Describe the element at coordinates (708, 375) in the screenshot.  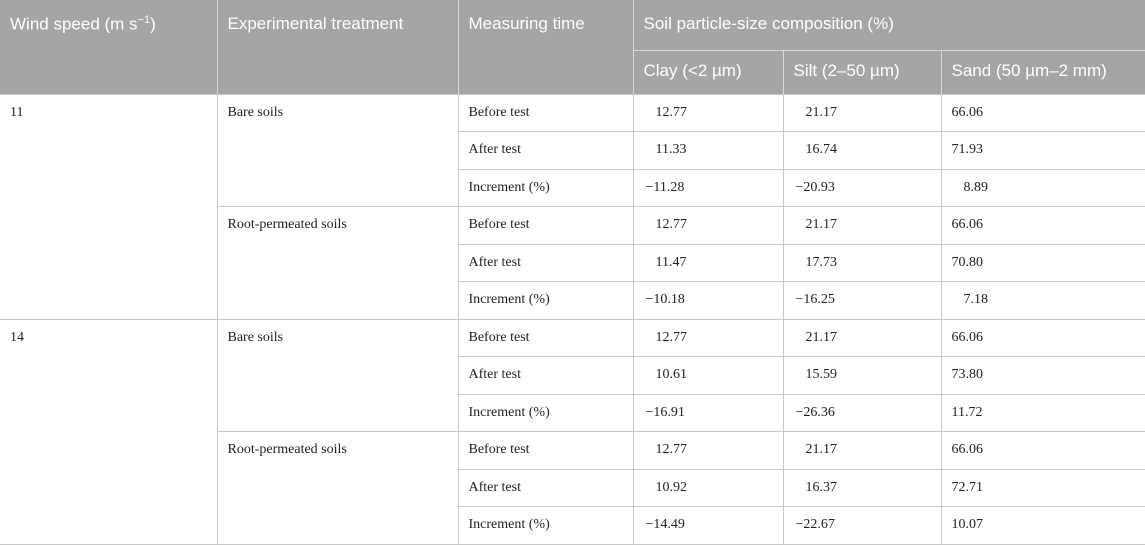
I see `clay-cell: 10.61` at that location.